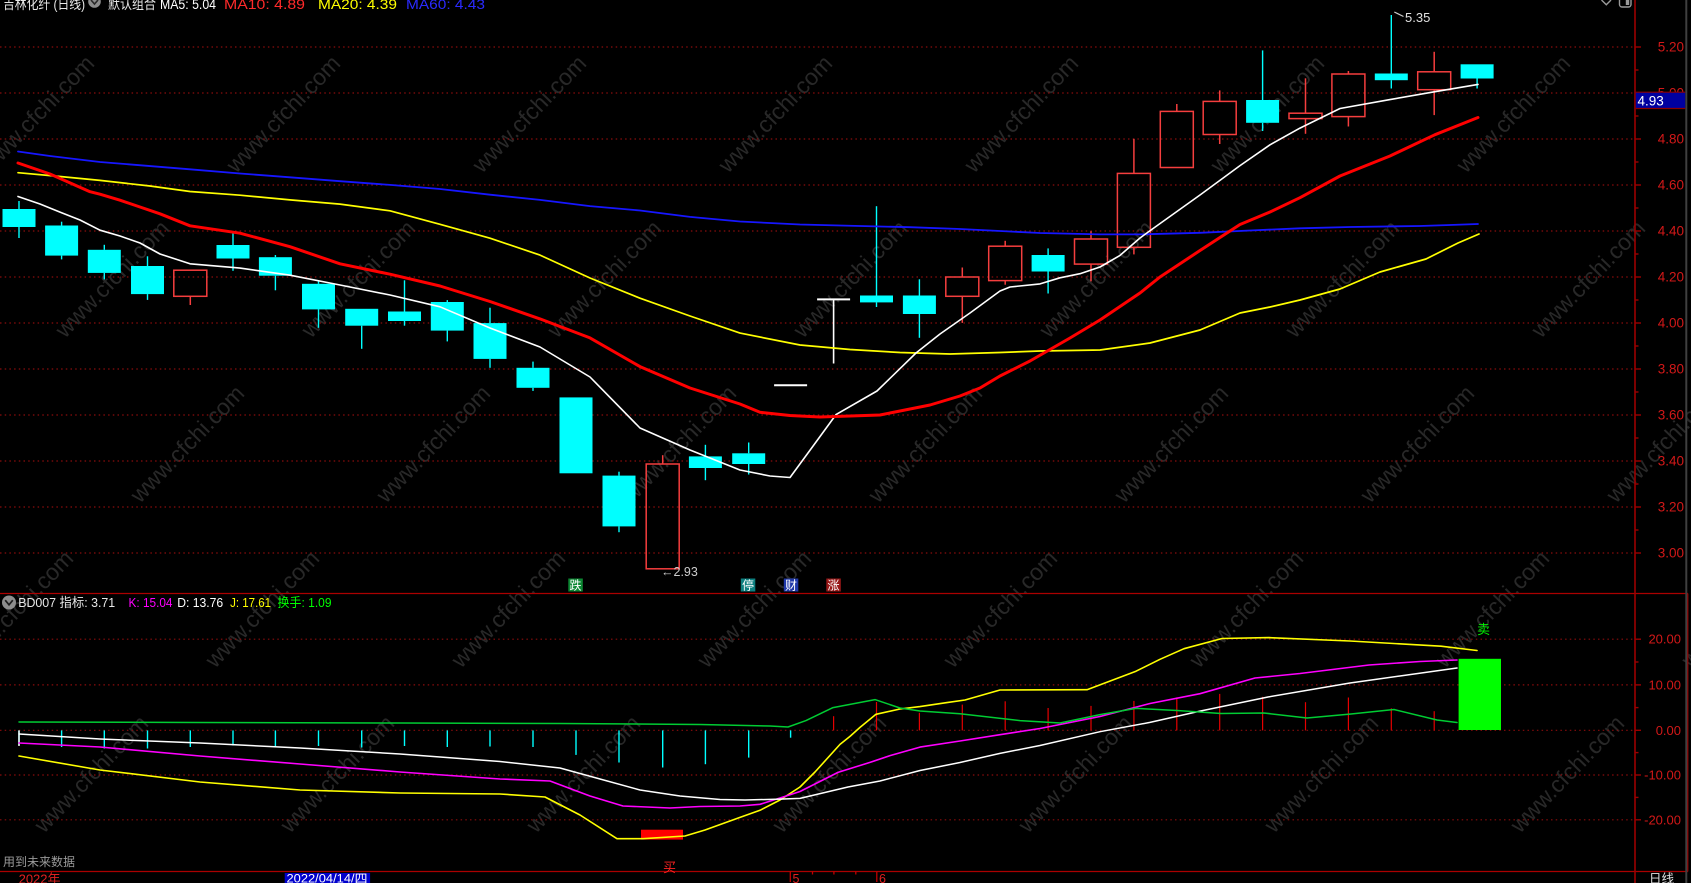  What do you see at coordinates (669, 867) in the screenshot?
I see `svg-text: 买` at bounding box center [669, 867].